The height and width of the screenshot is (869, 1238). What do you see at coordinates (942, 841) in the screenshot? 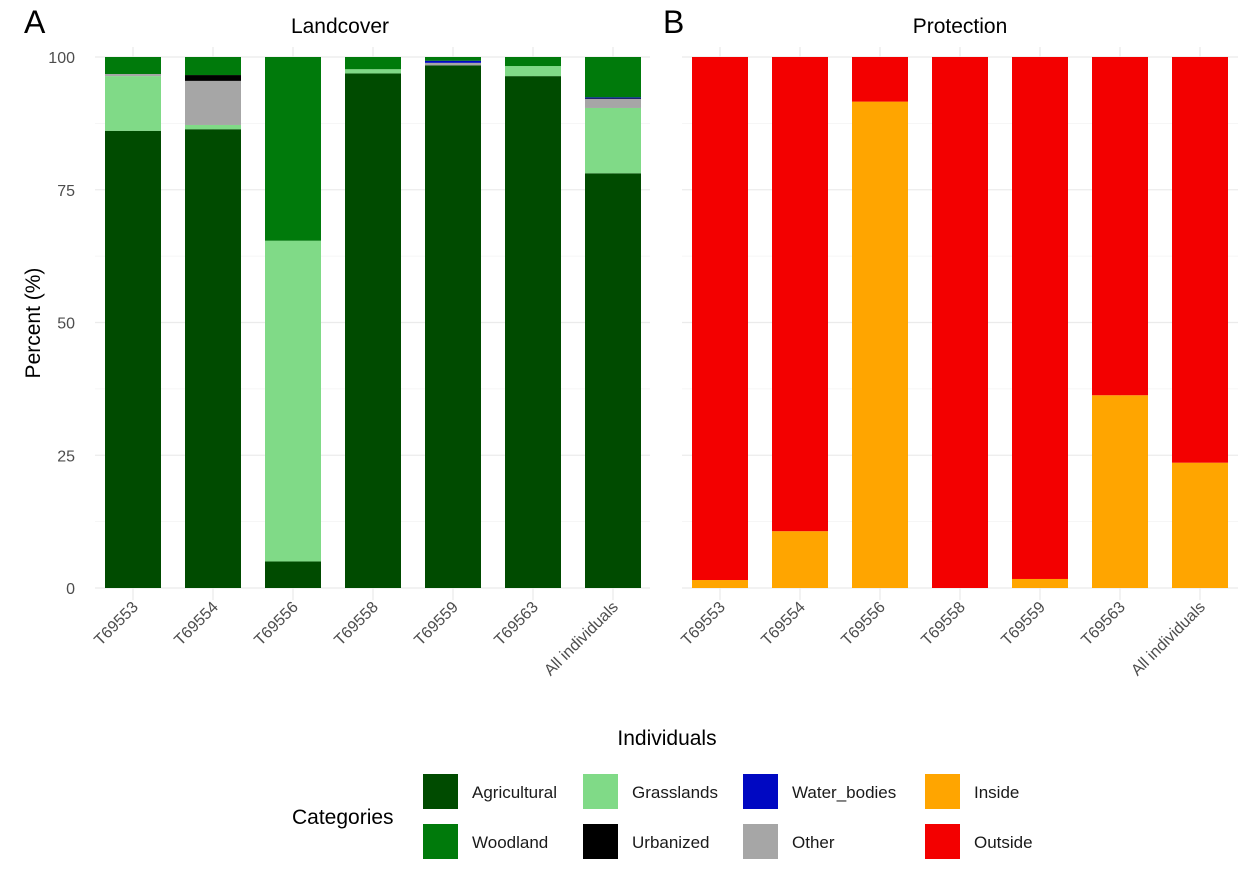
I see `legend-key-outside` at bounding box center [942, 841].